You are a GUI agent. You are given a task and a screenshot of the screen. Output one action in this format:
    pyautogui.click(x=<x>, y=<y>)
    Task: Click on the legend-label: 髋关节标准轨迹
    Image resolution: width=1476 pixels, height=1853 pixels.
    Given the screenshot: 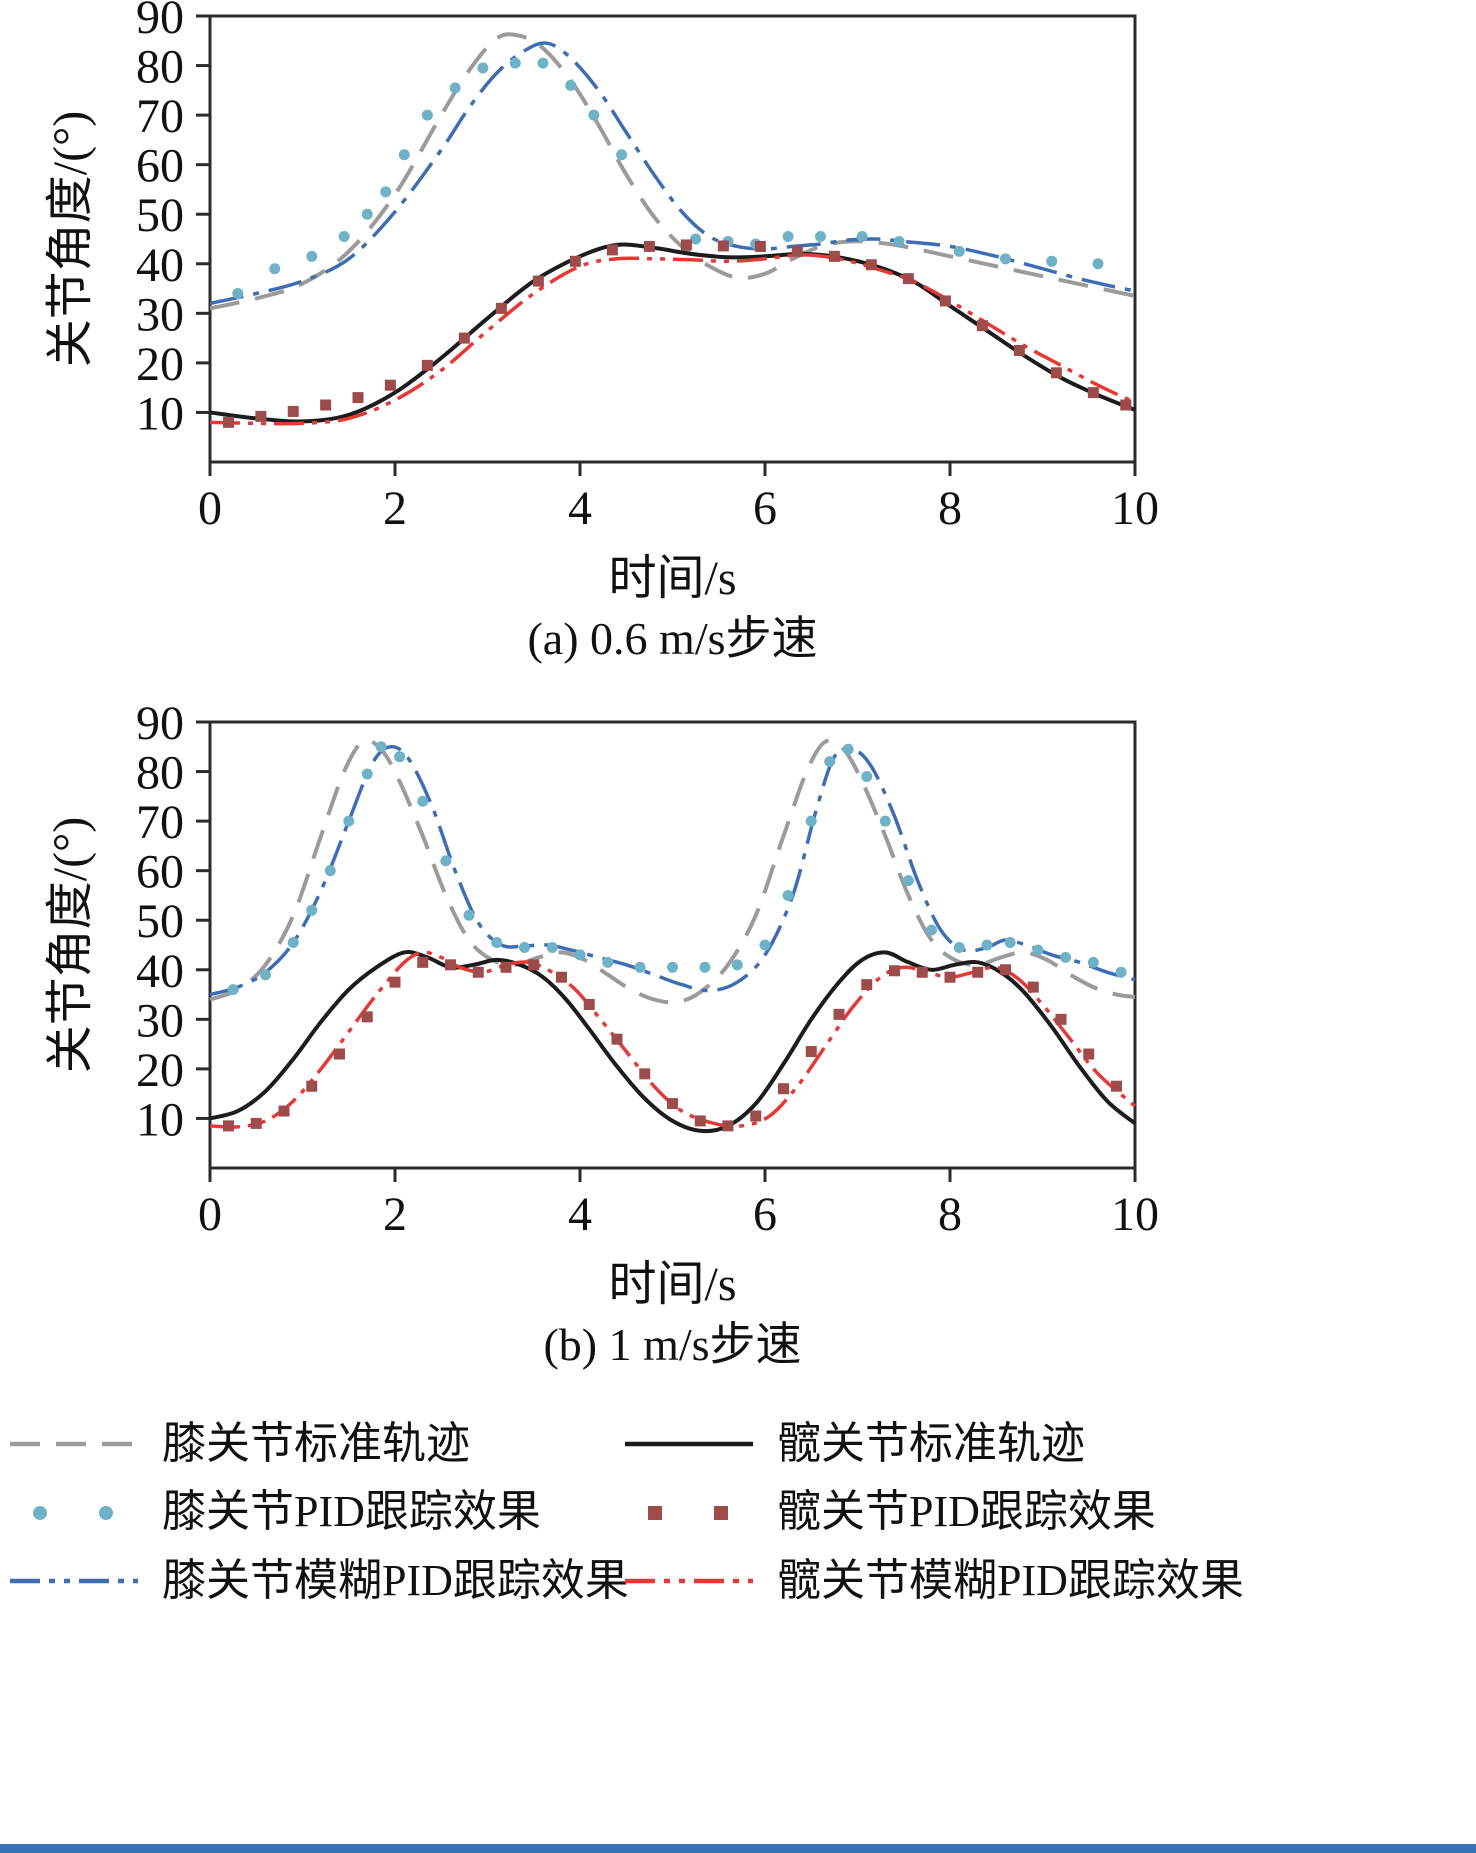 What is the action you would take?
    pyautogui.click(x=931, y=1443)
    